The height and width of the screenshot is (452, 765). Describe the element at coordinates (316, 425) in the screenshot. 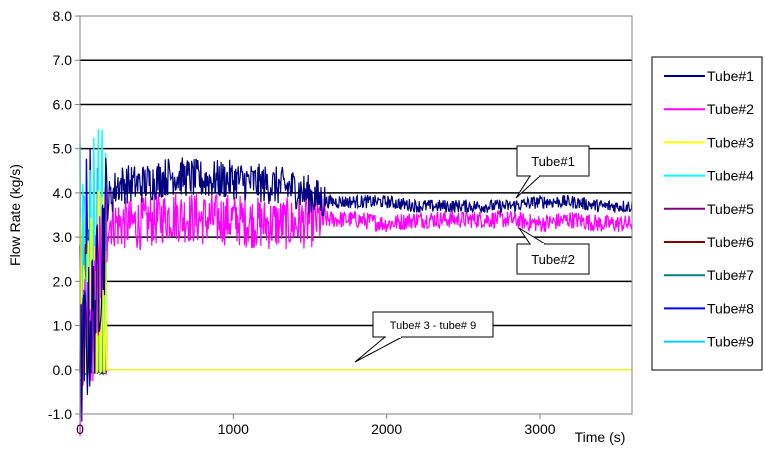

I see `x-tick-labels: 0 1000 2000 3000` at that location.